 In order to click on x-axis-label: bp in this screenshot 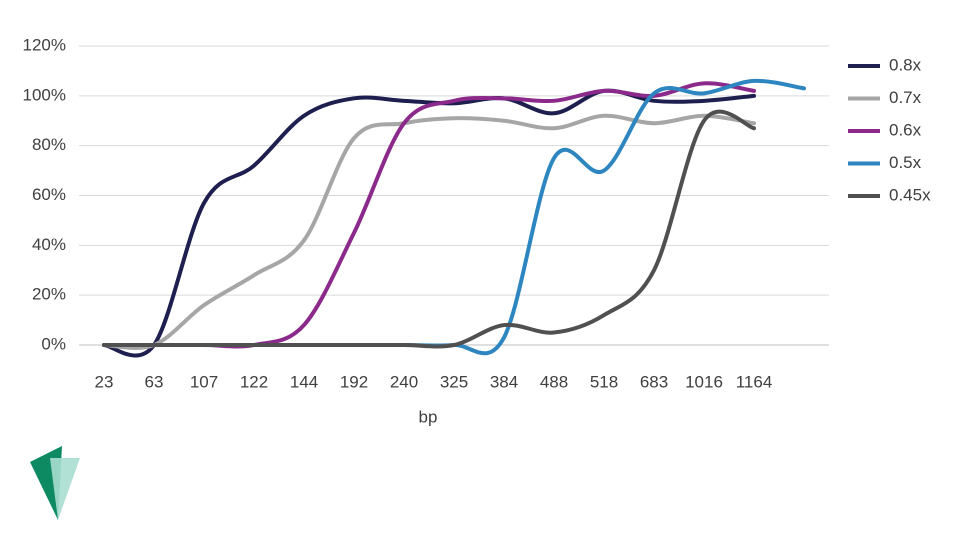, I will do `click(428, 416)`.